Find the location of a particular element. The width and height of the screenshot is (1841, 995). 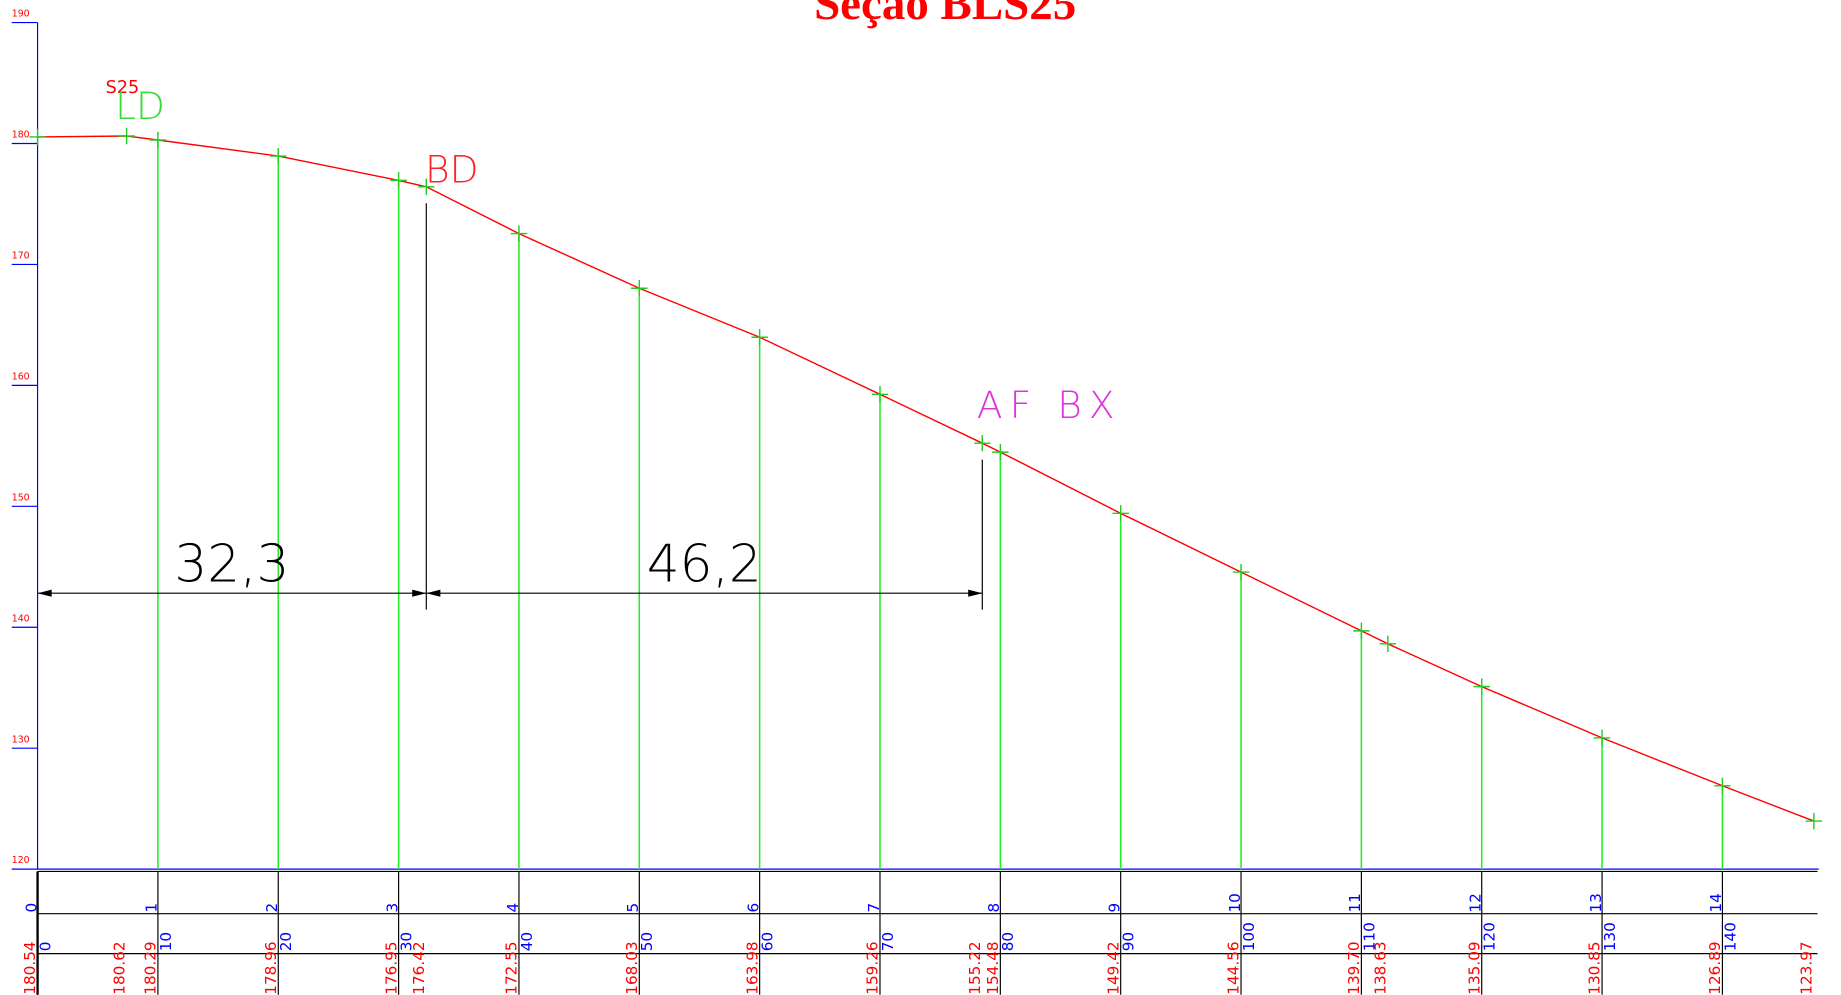

y-tick-label: 160 is located at coordinates (21, 377).